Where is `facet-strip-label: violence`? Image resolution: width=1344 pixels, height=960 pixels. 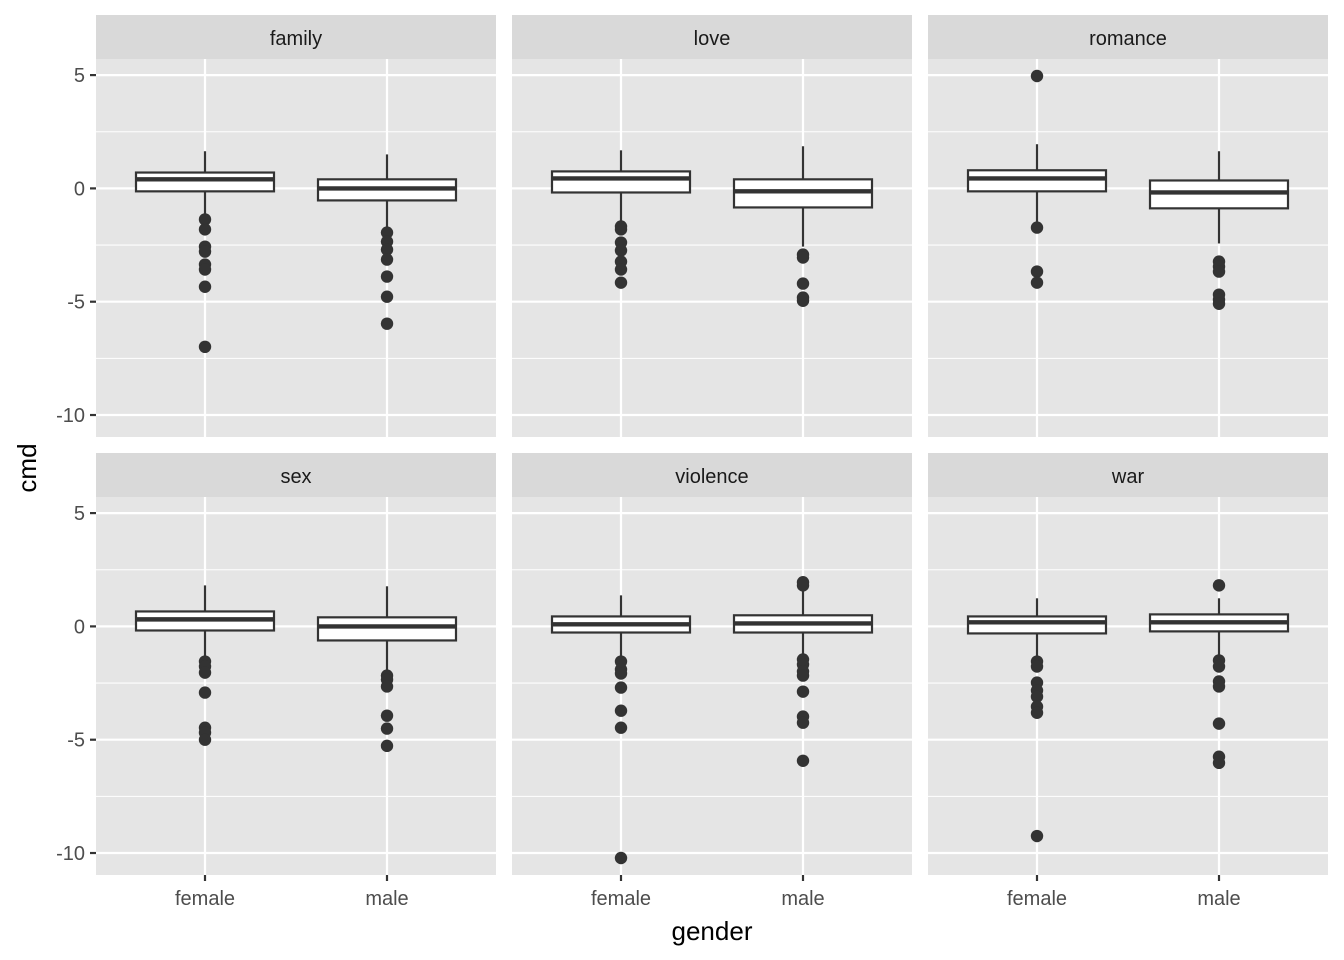
facet-strip-label: violence is located at coordinates (711, 477).